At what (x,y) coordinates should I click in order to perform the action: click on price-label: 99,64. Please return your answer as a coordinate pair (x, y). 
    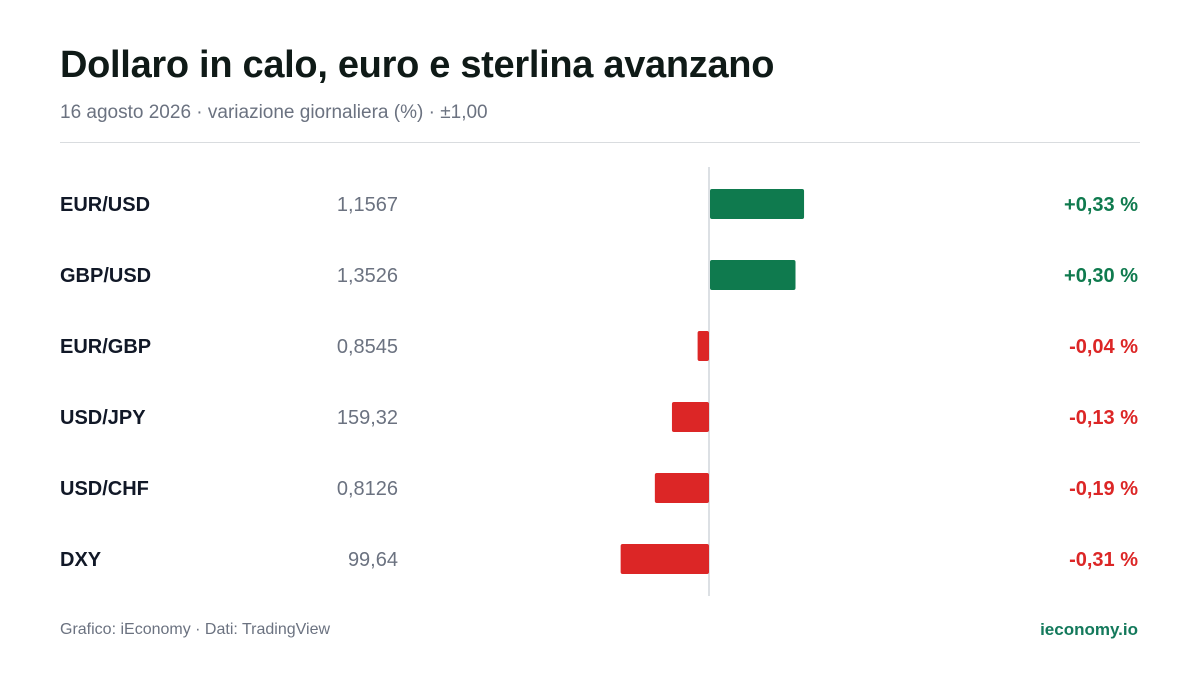
    Looking at the image, I should click on (373, 560).